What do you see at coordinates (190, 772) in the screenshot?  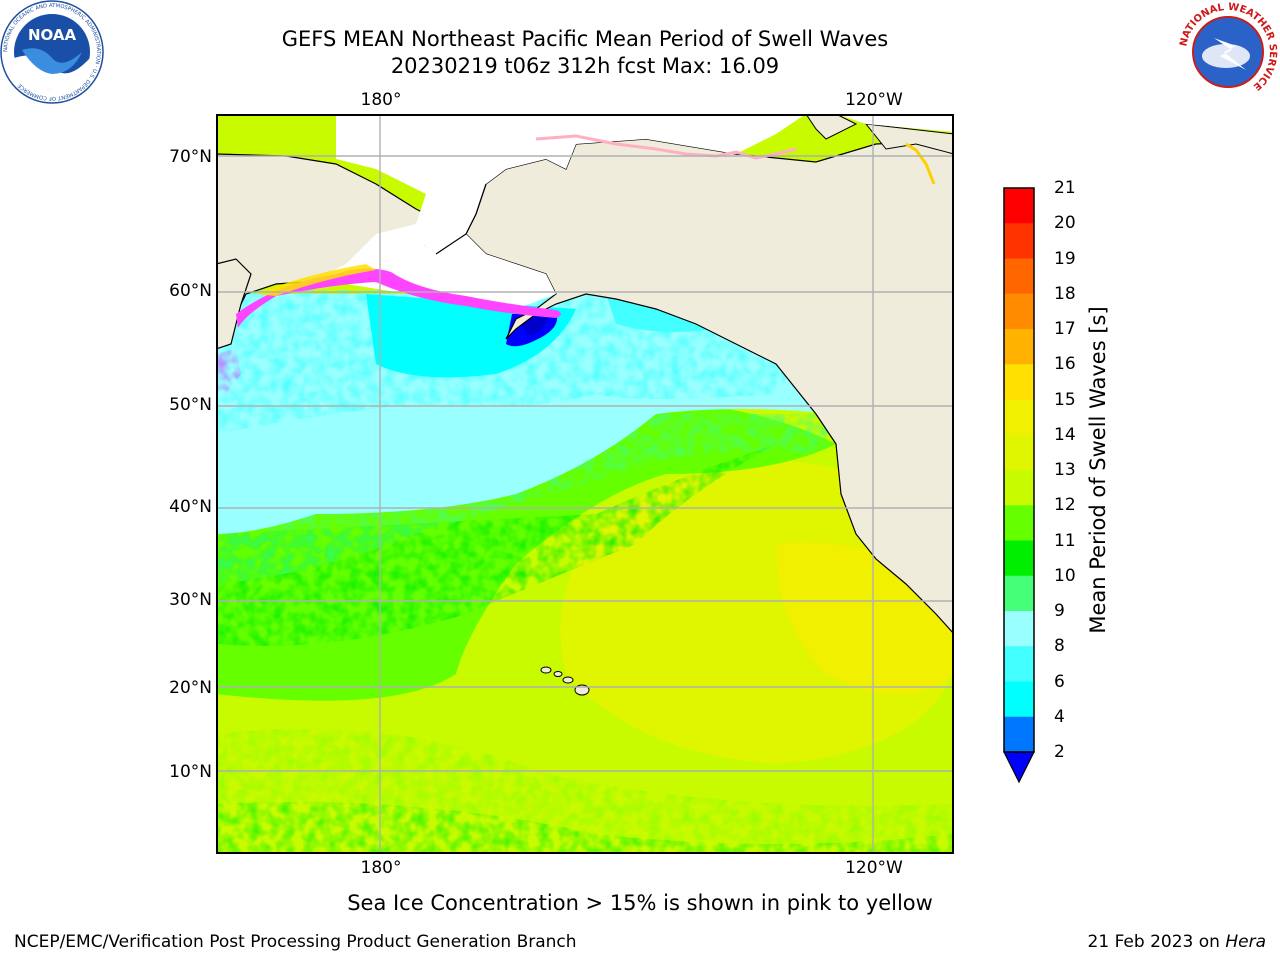 I see `lat-label-10n: 10°N` at bounding box center [190, 772].